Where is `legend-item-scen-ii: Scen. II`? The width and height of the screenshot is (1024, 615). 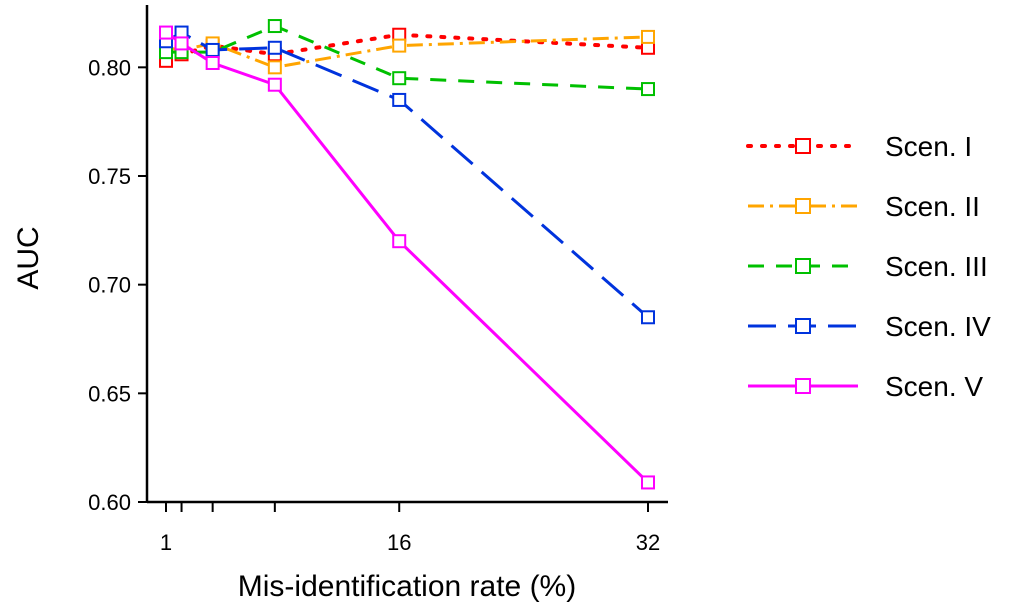 legend-item-scen-ii: Scen. II is located at coordinates (864, 206).